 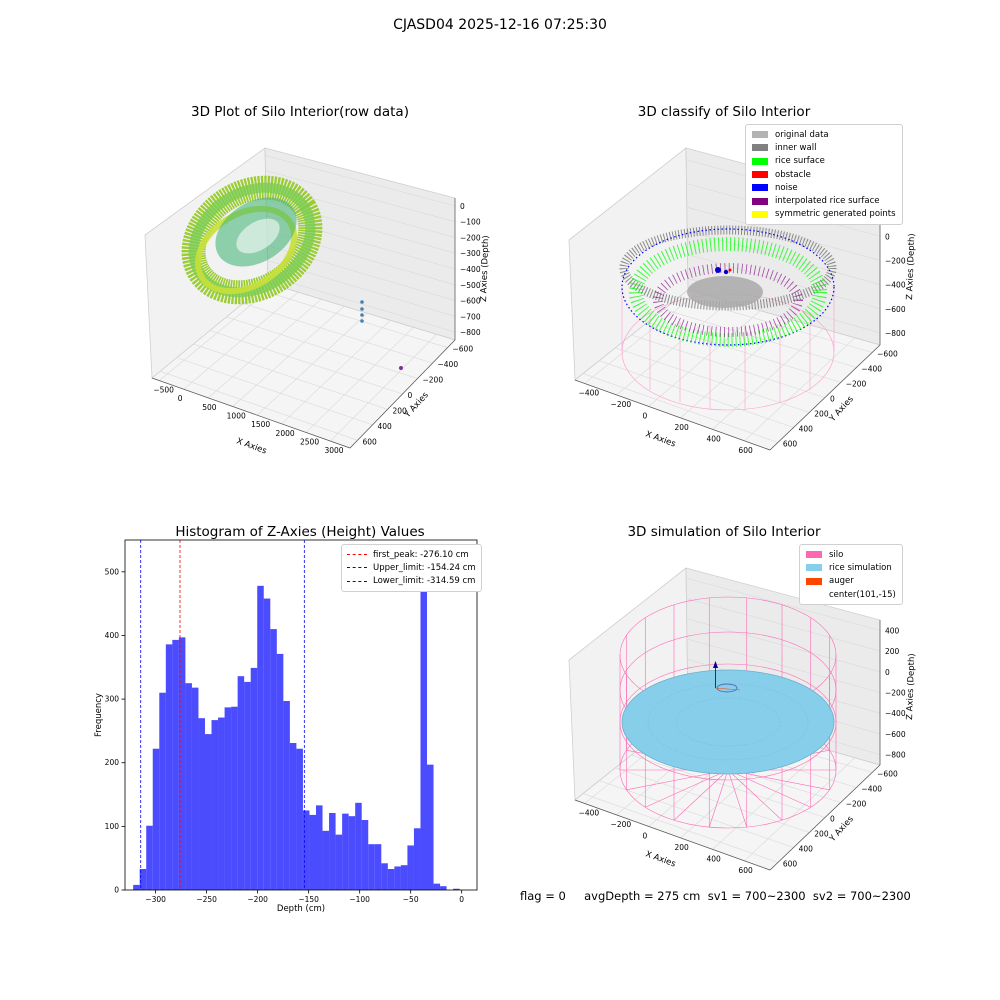 I want to click on figure-title: CJASD04 2025-12-16 07:25:30, so click(x=500, y=25).